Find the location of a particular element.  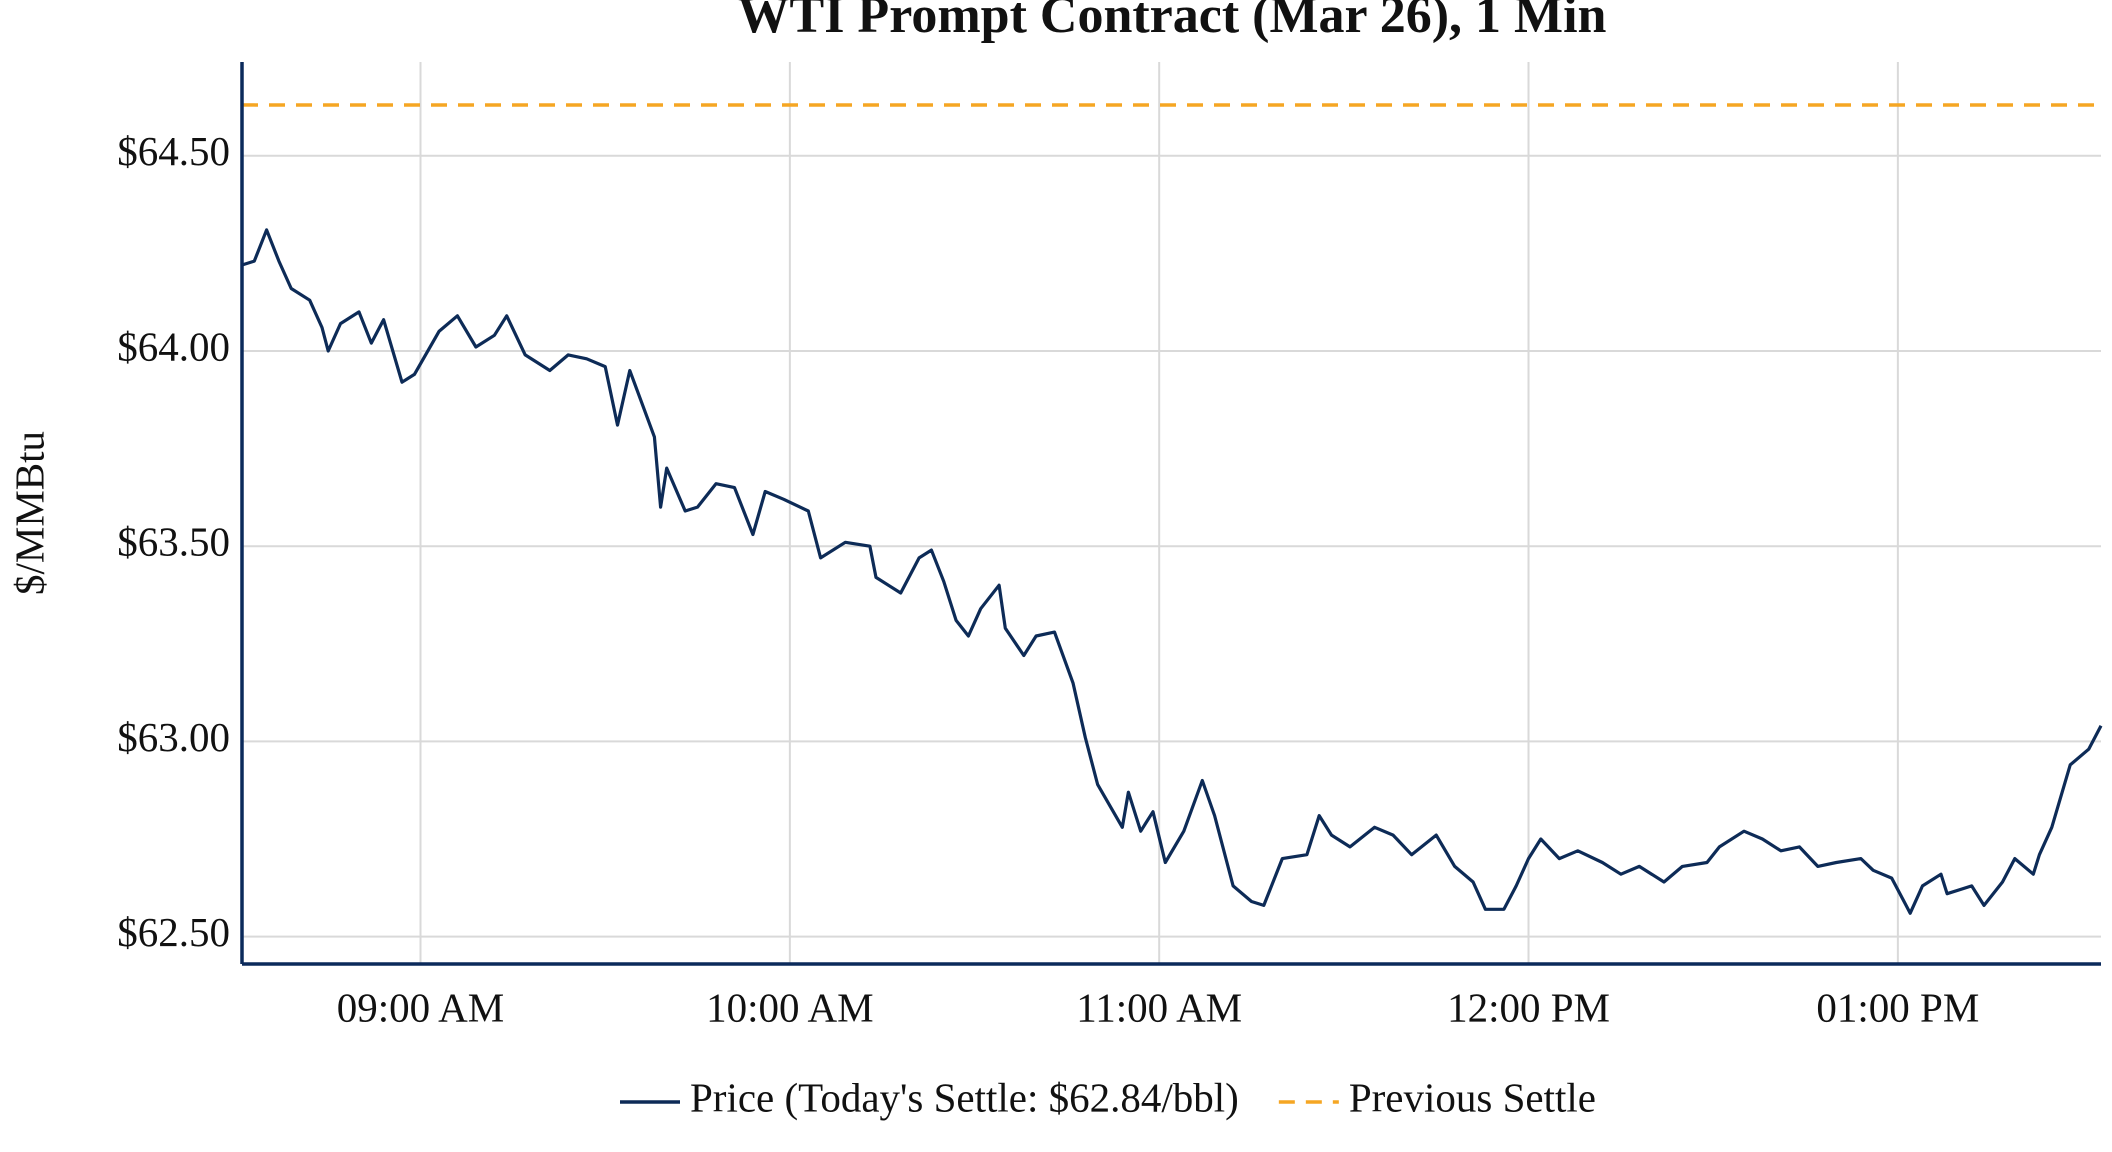

legend-label: Previous Settle is located at coordinates (1472, 1097).